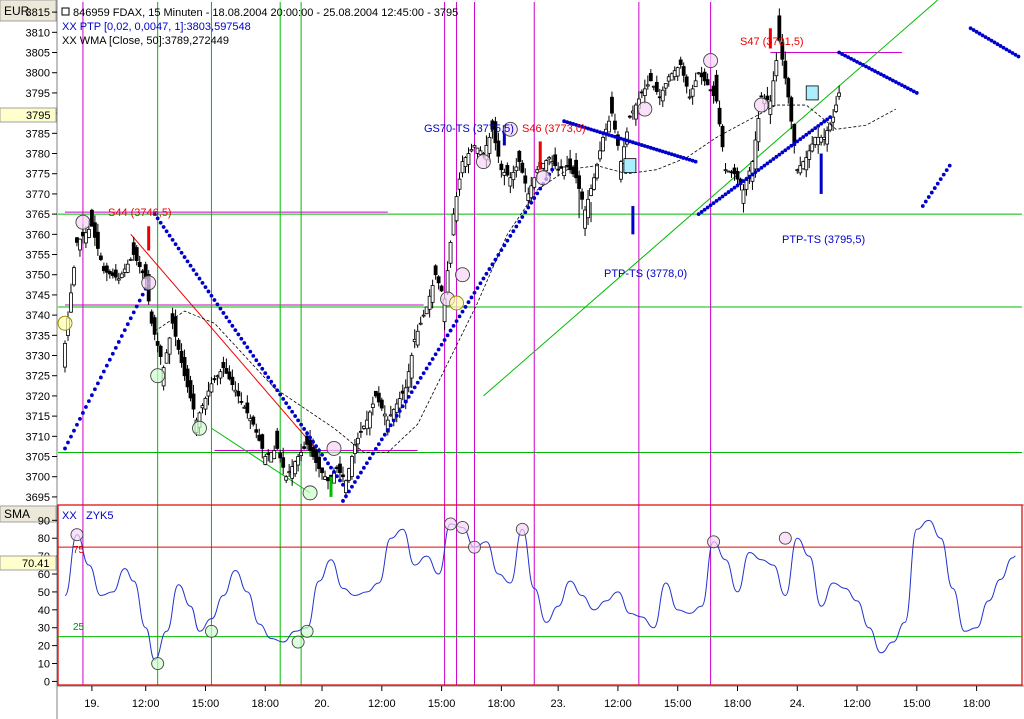  Describe the element at coordinates (38, 316) in the screenshot. I see `price-y-tick-label: 3740` at that location.